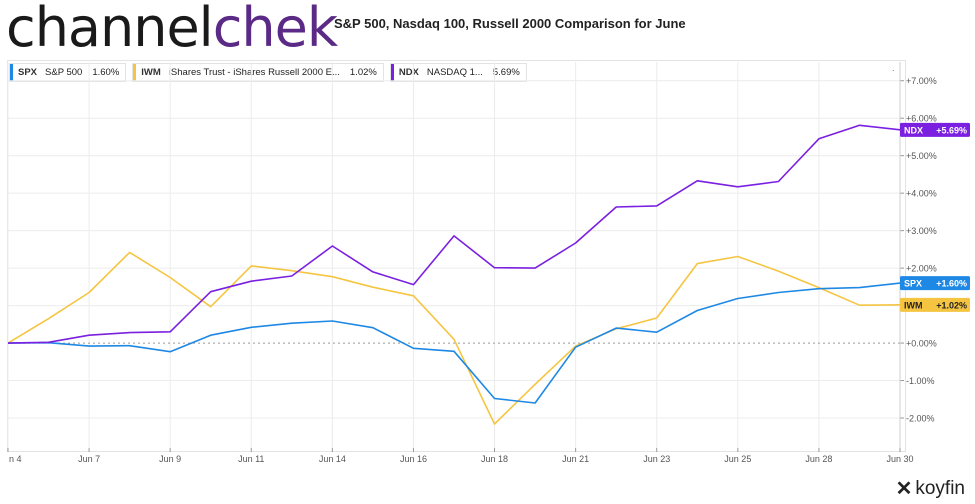 The width and height of the screenshot is (975, 504). Describe the element at coordinates (935, 283) in the screenshot. I see `end-badge-spx` at that location.